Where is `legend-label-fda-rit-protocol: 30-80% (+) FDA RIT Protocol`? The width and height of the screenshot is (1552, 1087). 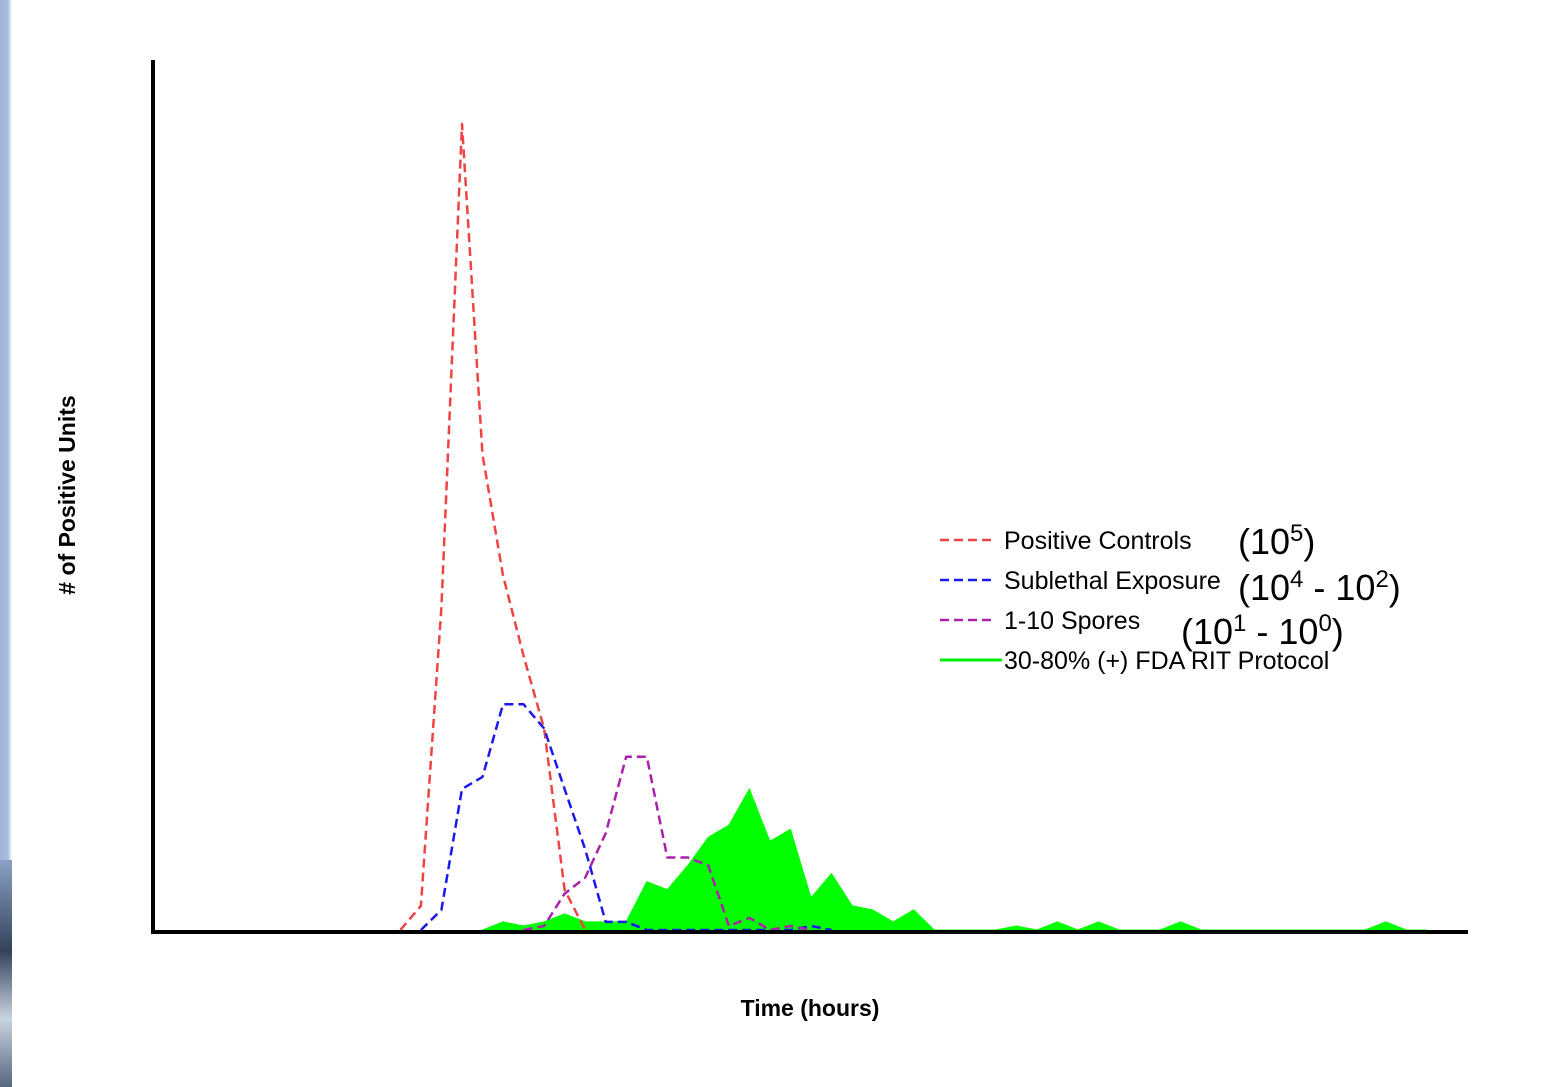 legend-label-fda-rit-protocol: 30-80% (+) FDA RIT Protocol is located at coordinates (1166, 661).